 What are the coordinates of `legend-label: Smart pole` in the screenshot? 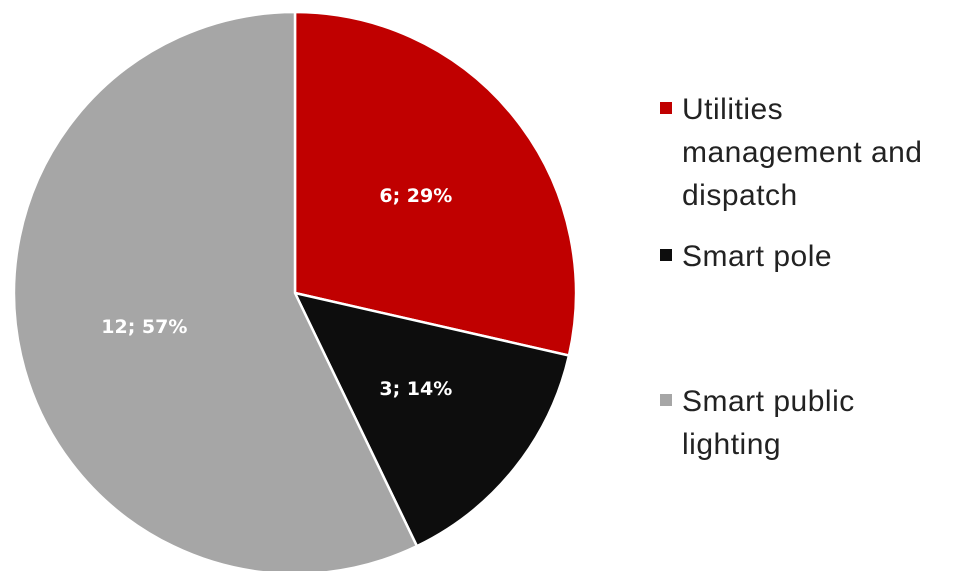 It's located at (757, 256).